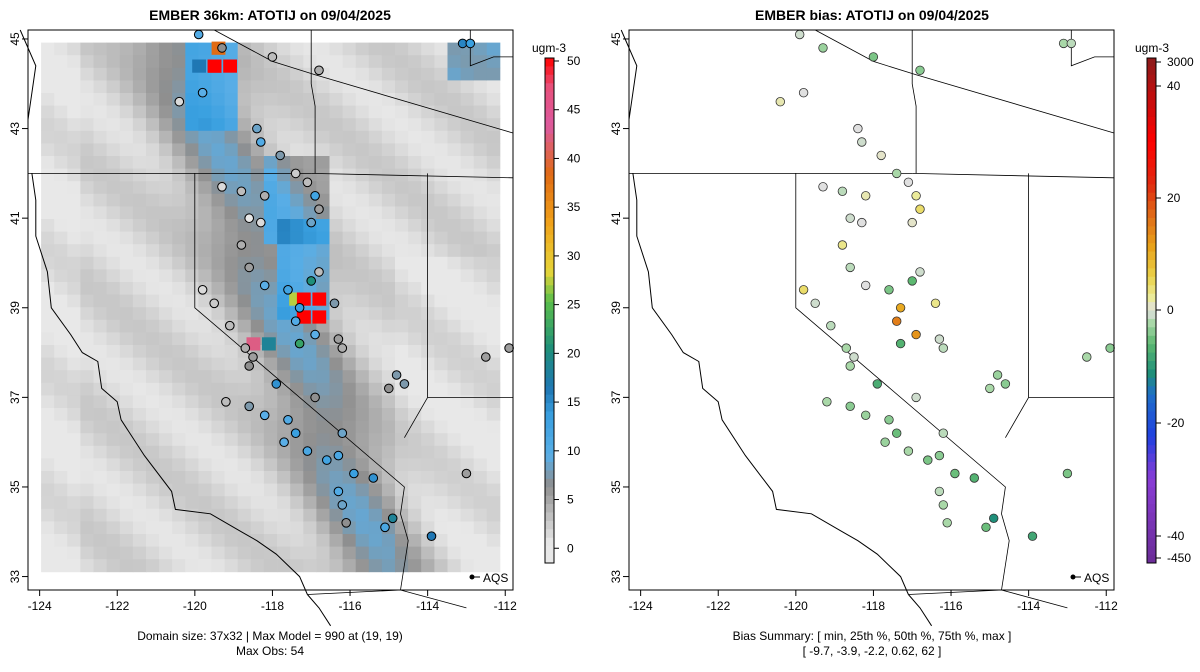 This screenshot has width=1200, height=672. Describe the element at coordinates (1179, 558) in the screenshot. I see `colorbar-tick-label: -450` at that location.